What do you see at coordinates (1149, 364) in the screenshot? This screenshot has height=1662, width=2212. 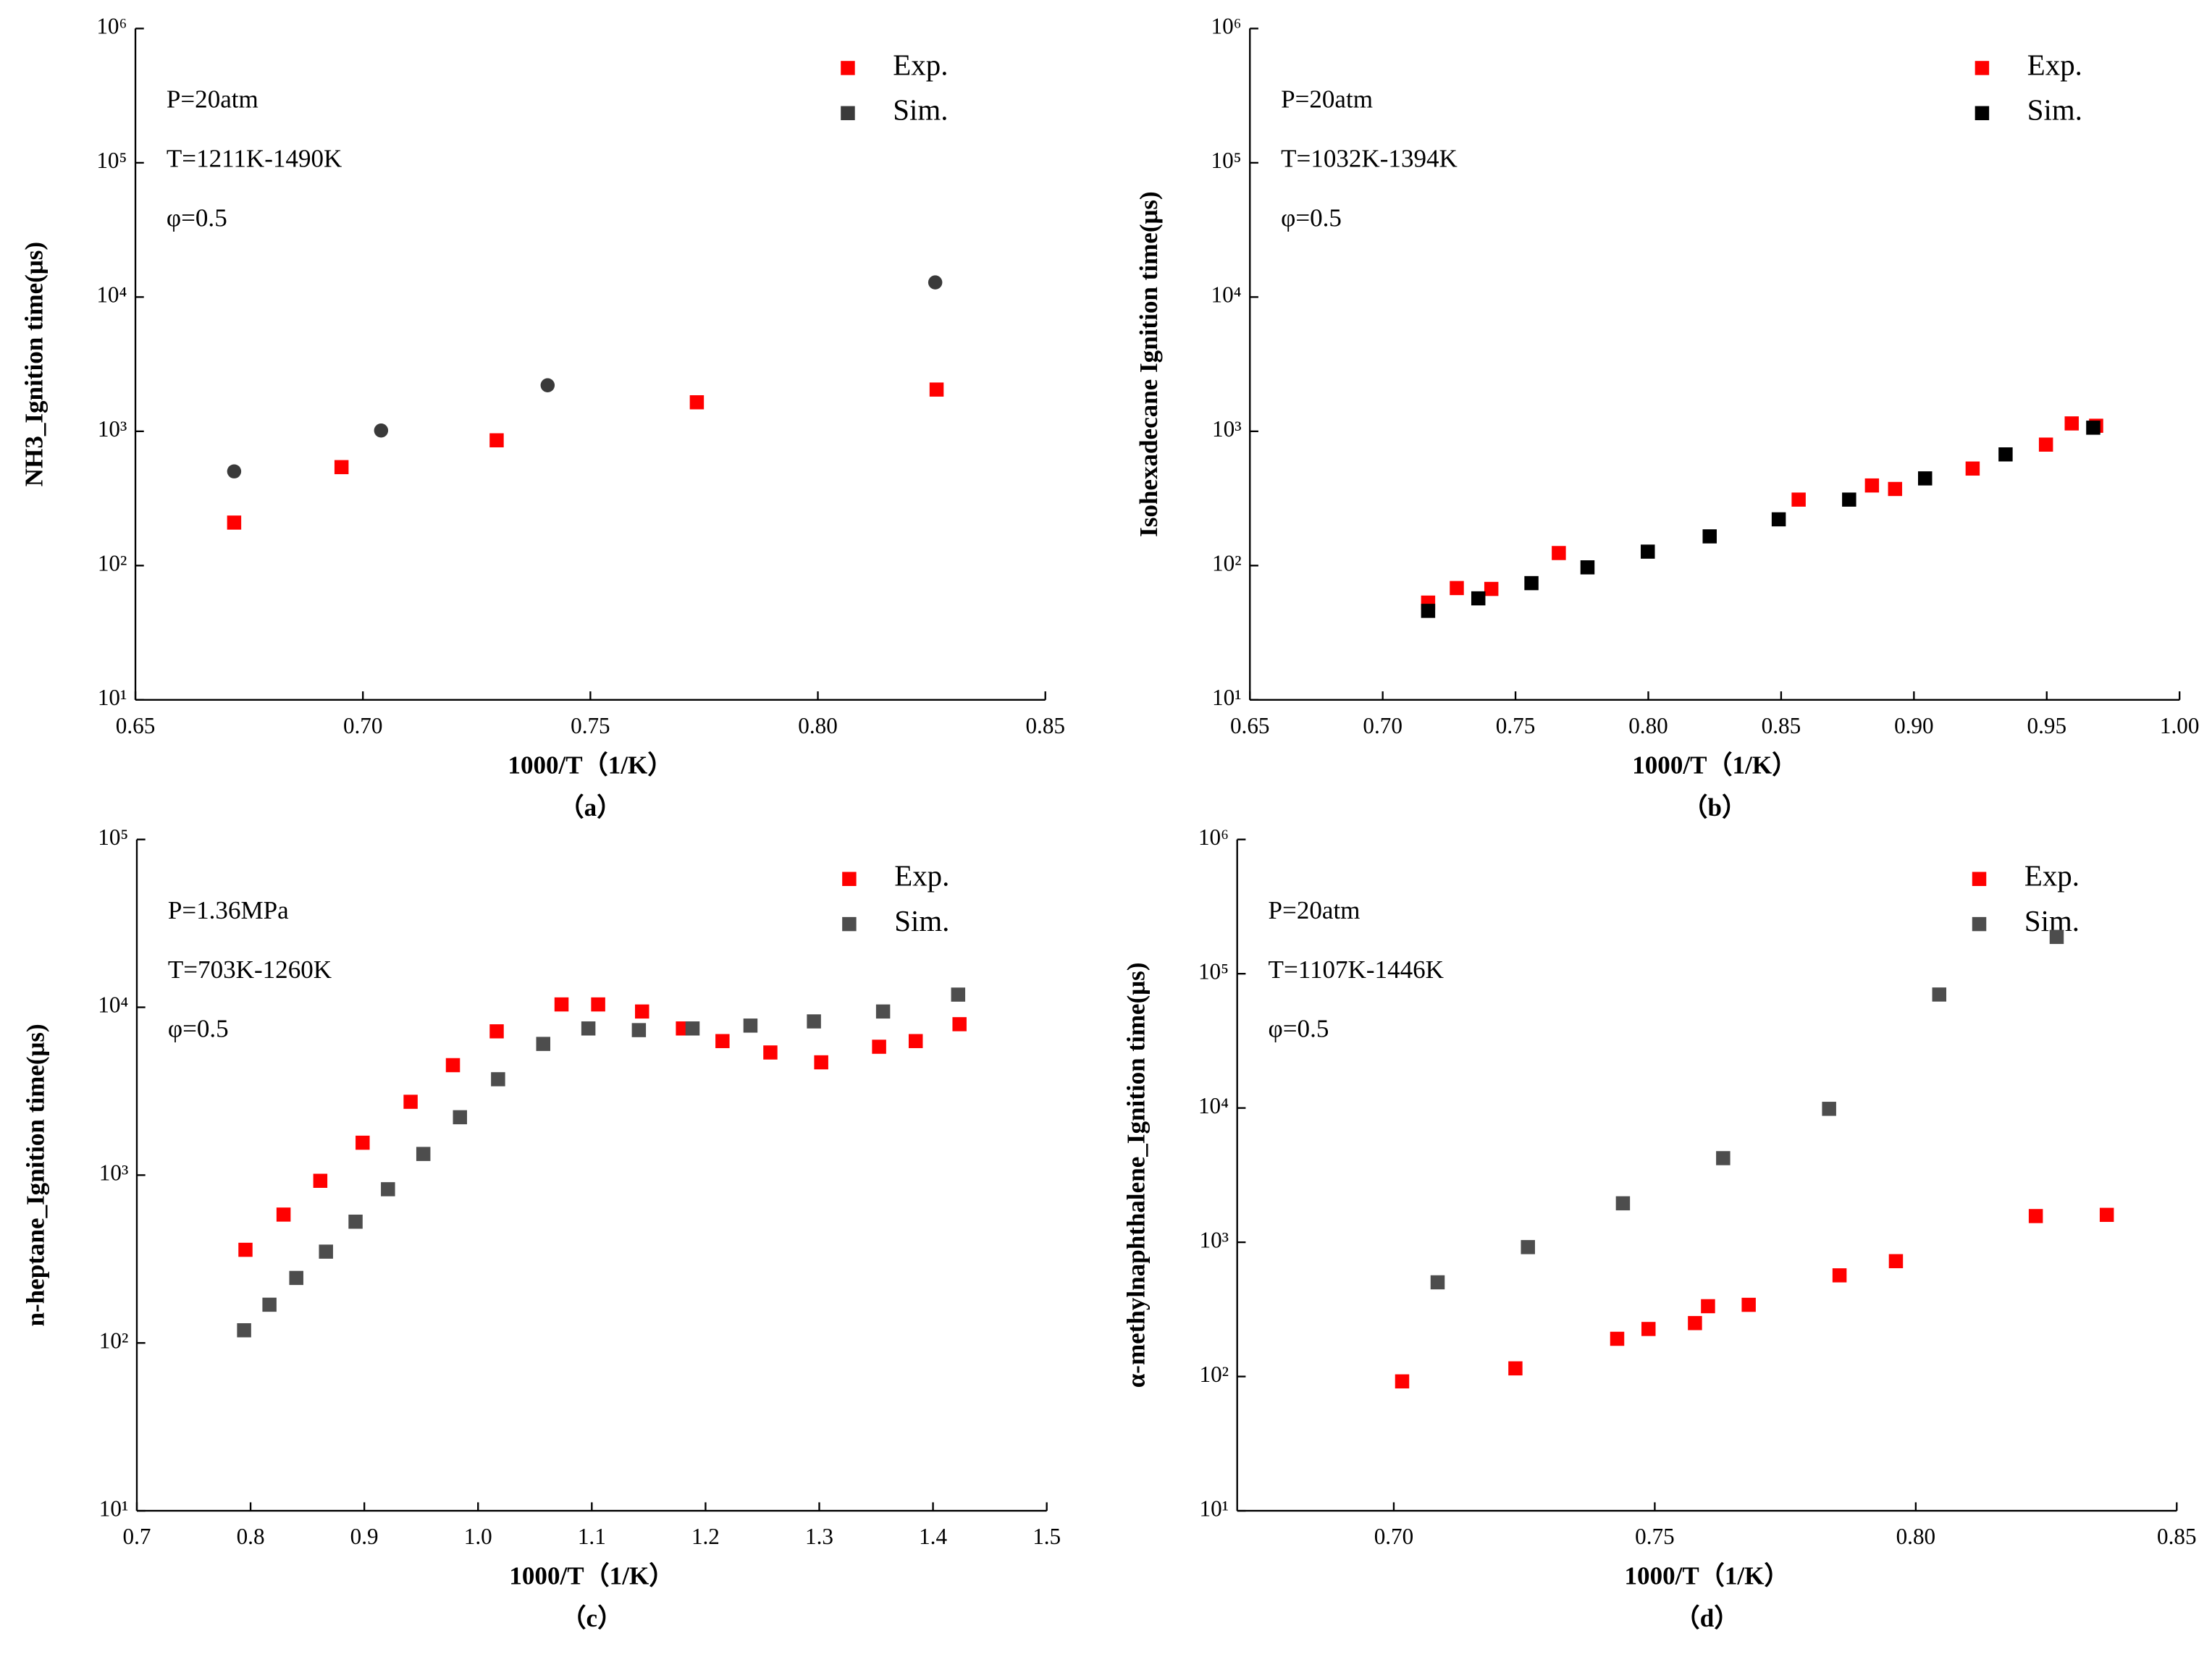 I see `y-axis-label: Isohexadecane Ignition time(μs)` at bounding box center [1149, 364].